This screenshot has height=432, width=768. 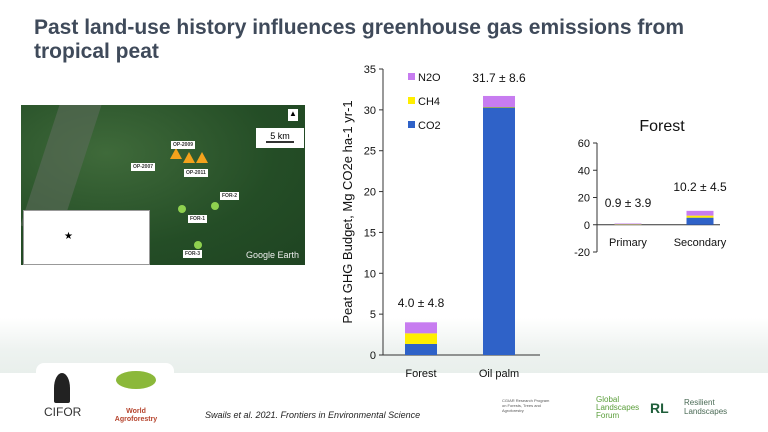 What do you see at coordinates (584, 144) in the screenshot?
I see `y-tick-label: 60` at bounding box center [584, 144].